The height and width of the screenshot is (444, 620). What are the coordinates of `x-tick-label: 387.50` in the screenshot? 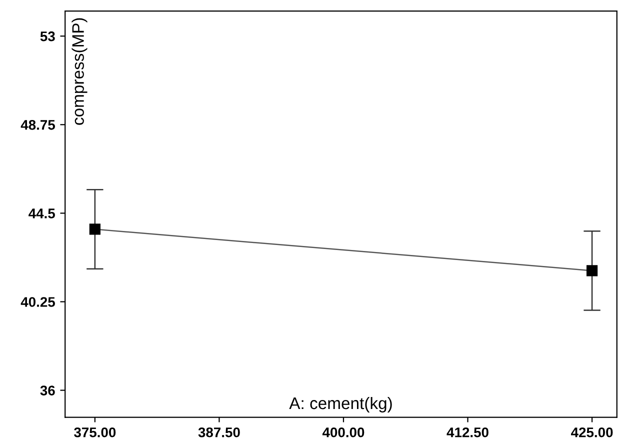 It's located at (219, 432).